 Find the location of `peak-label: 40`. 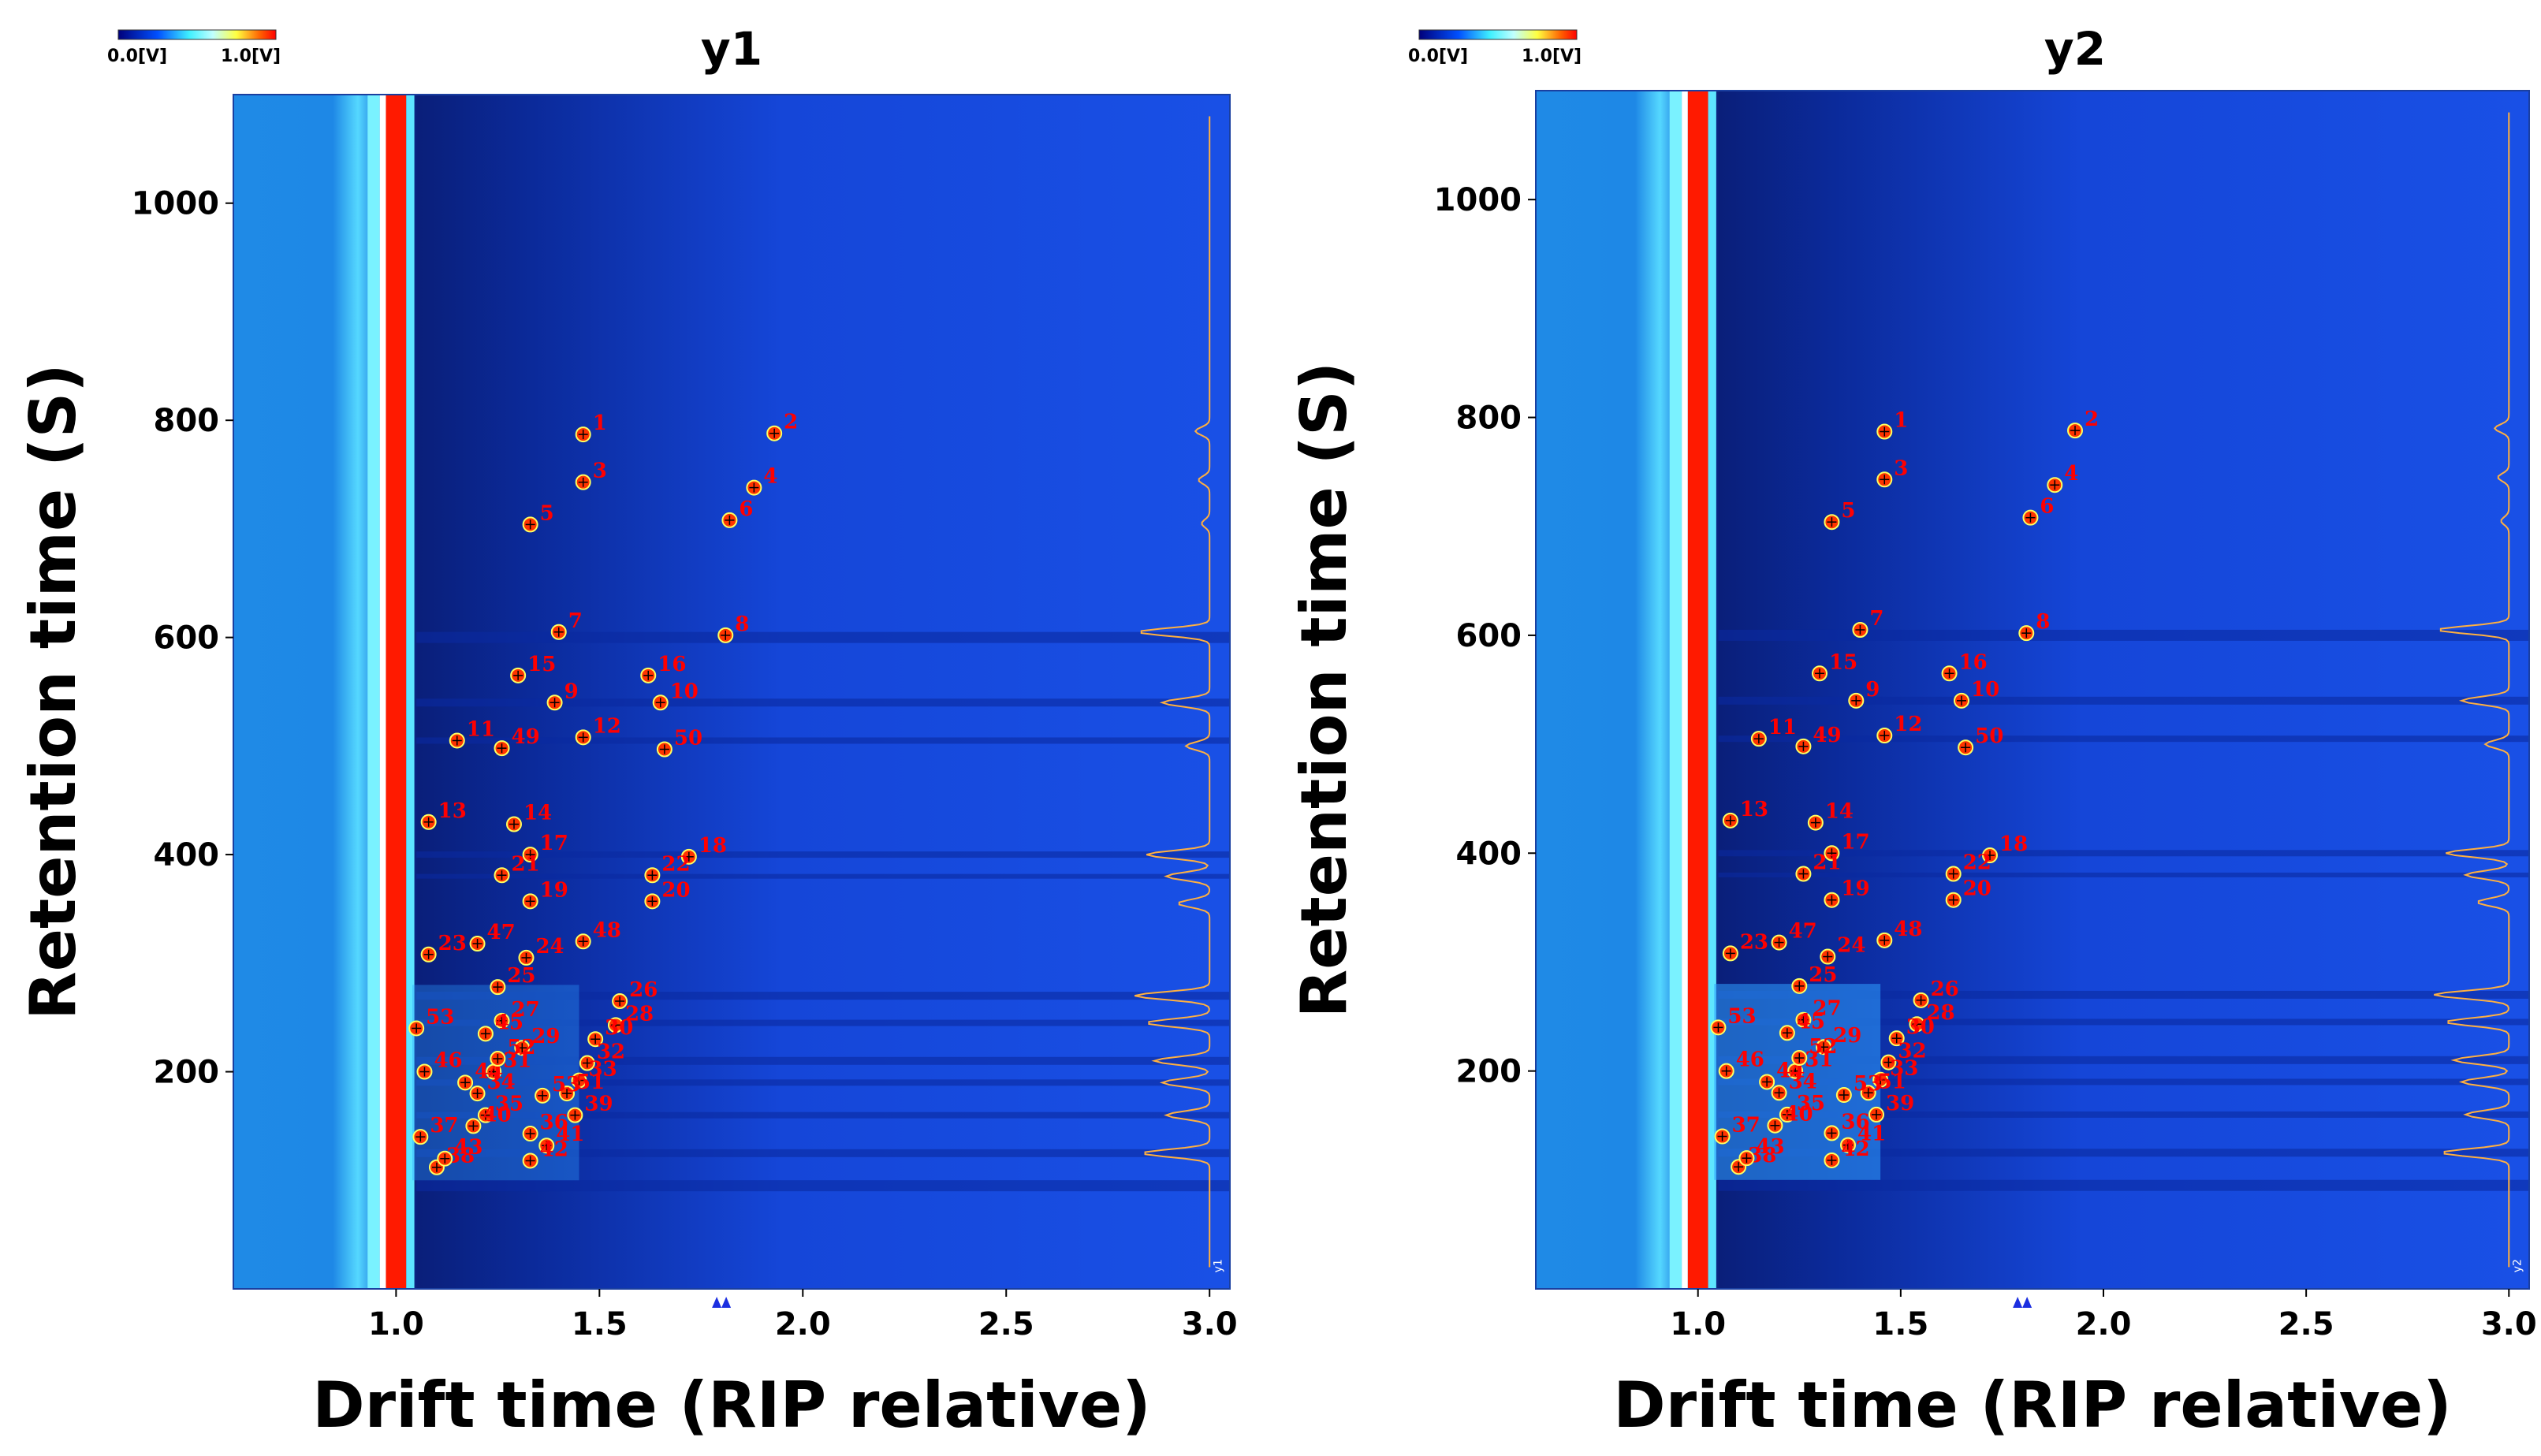

peak-label: 40 is located at coordinates (1798, 1114).